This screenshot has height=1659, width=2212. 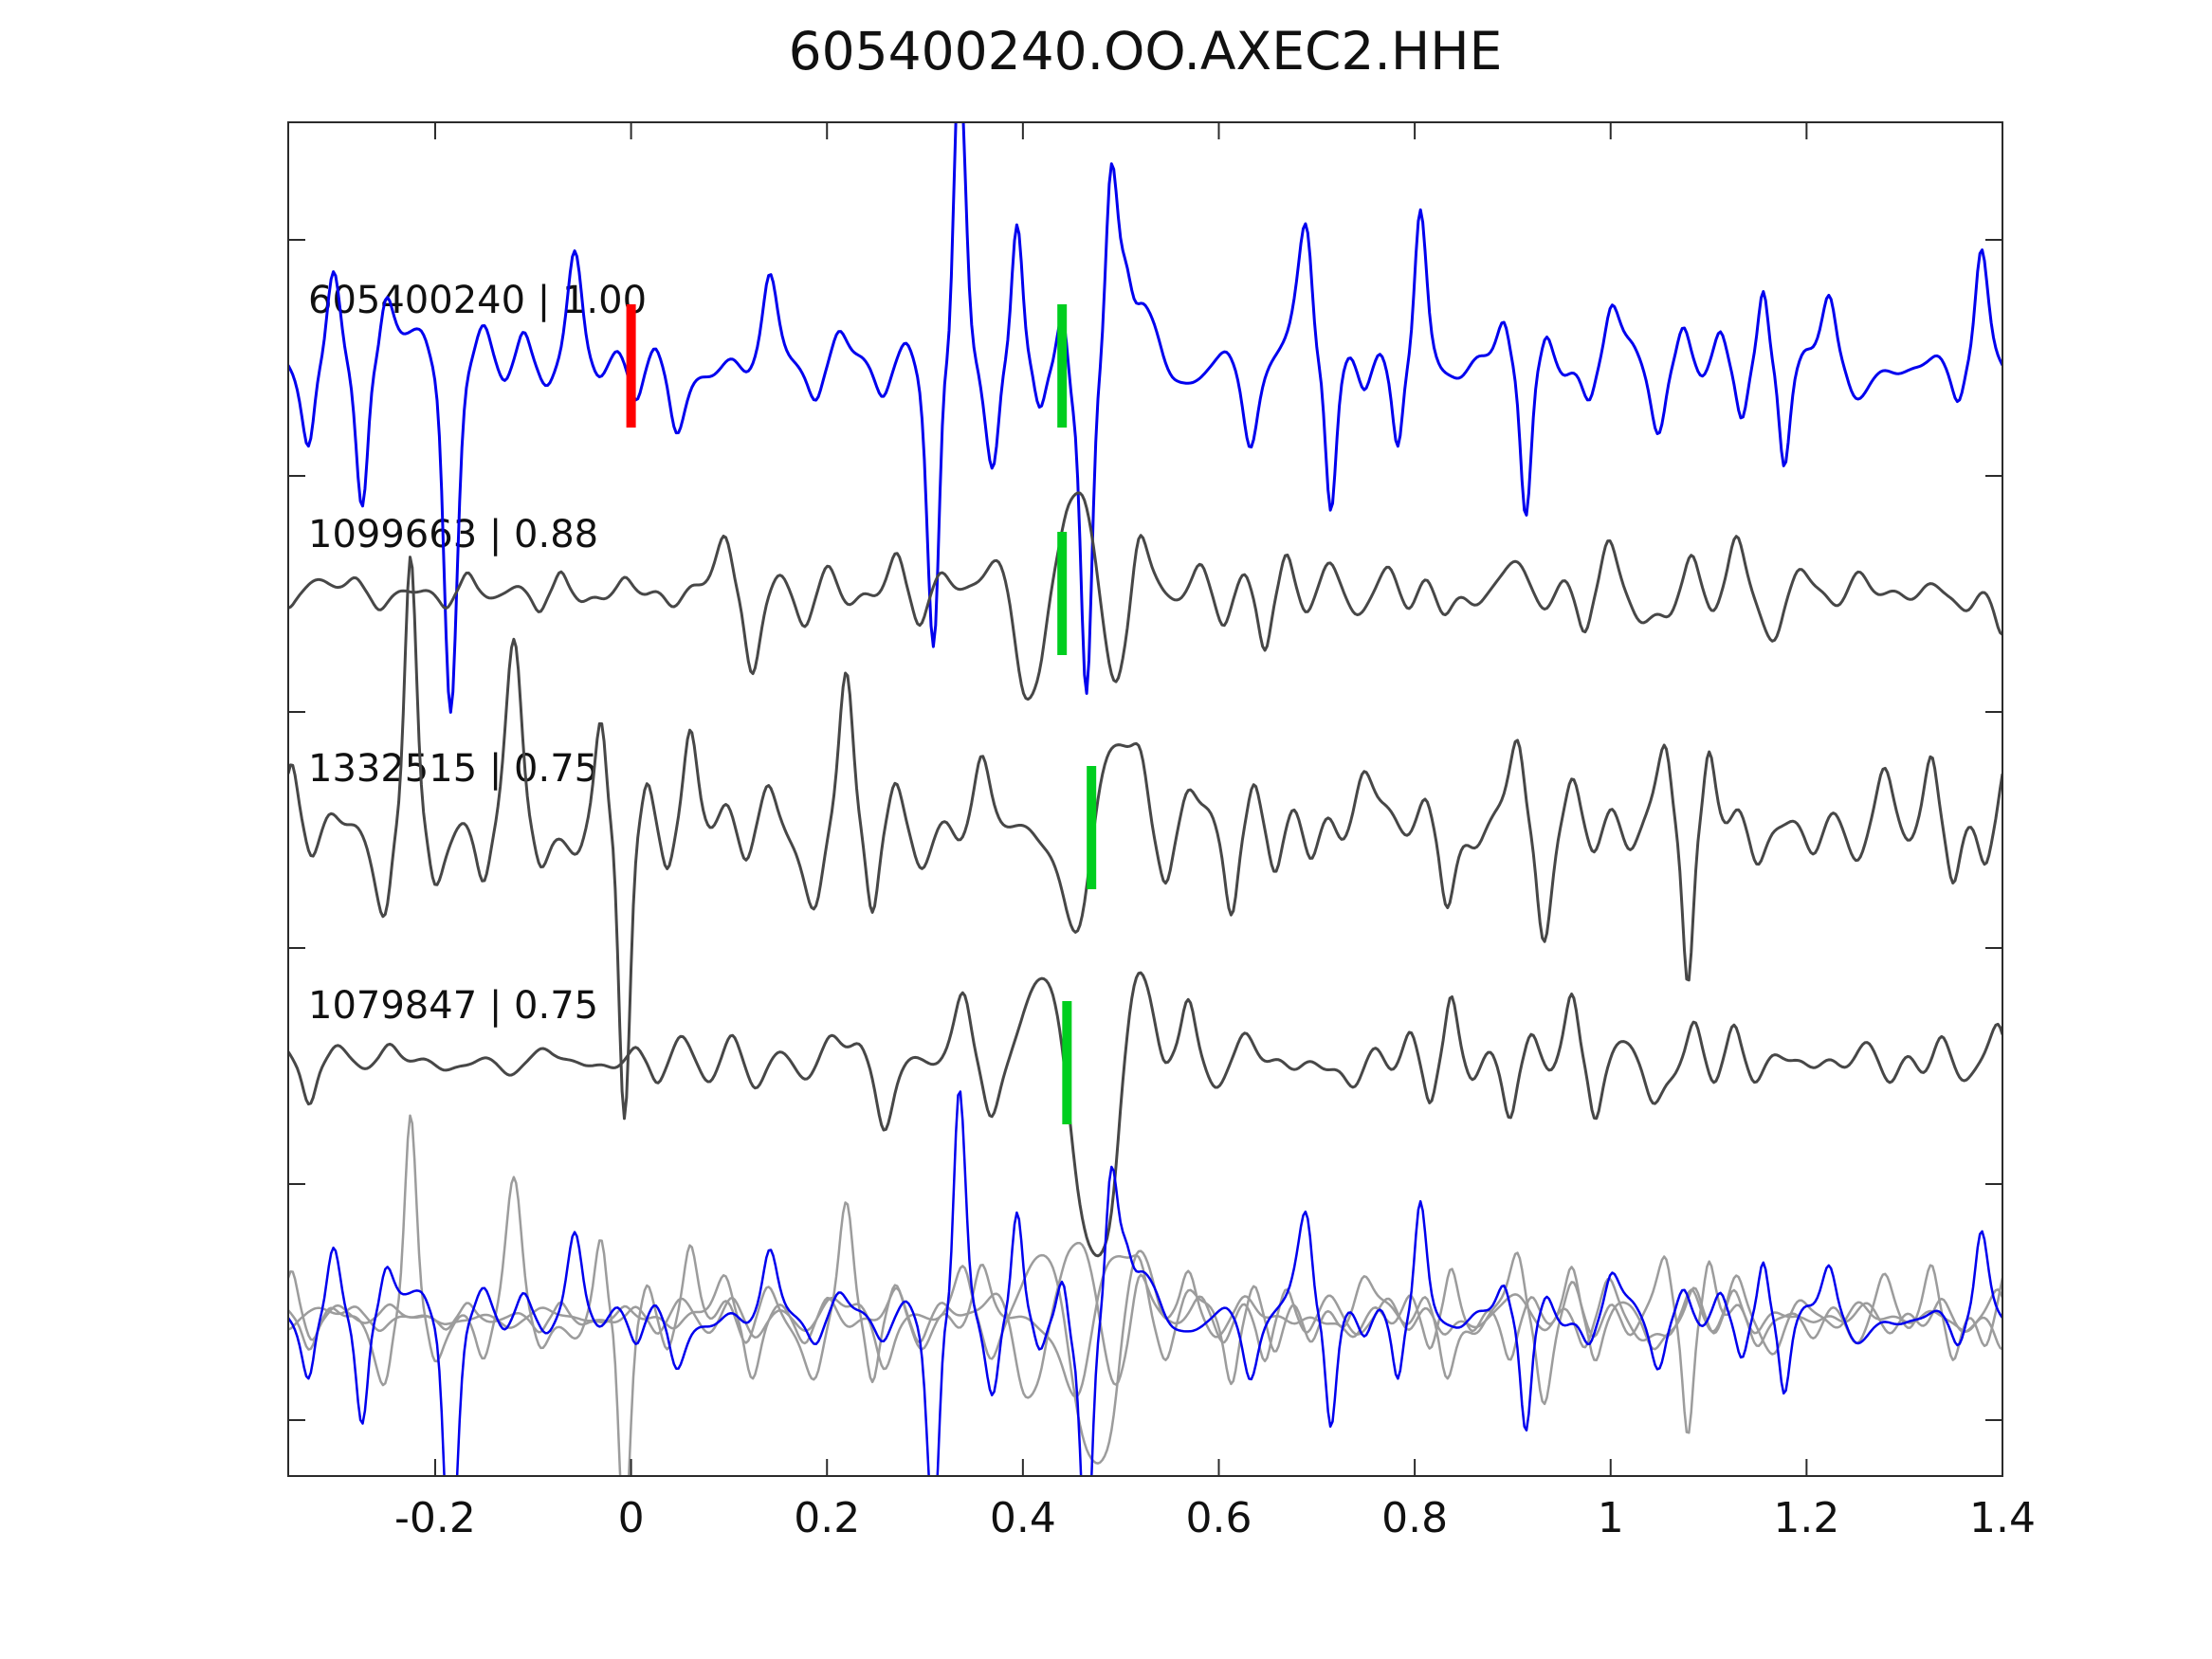 I want to click on x-tick-label: 0.6, so click(x=1218, y=1518).